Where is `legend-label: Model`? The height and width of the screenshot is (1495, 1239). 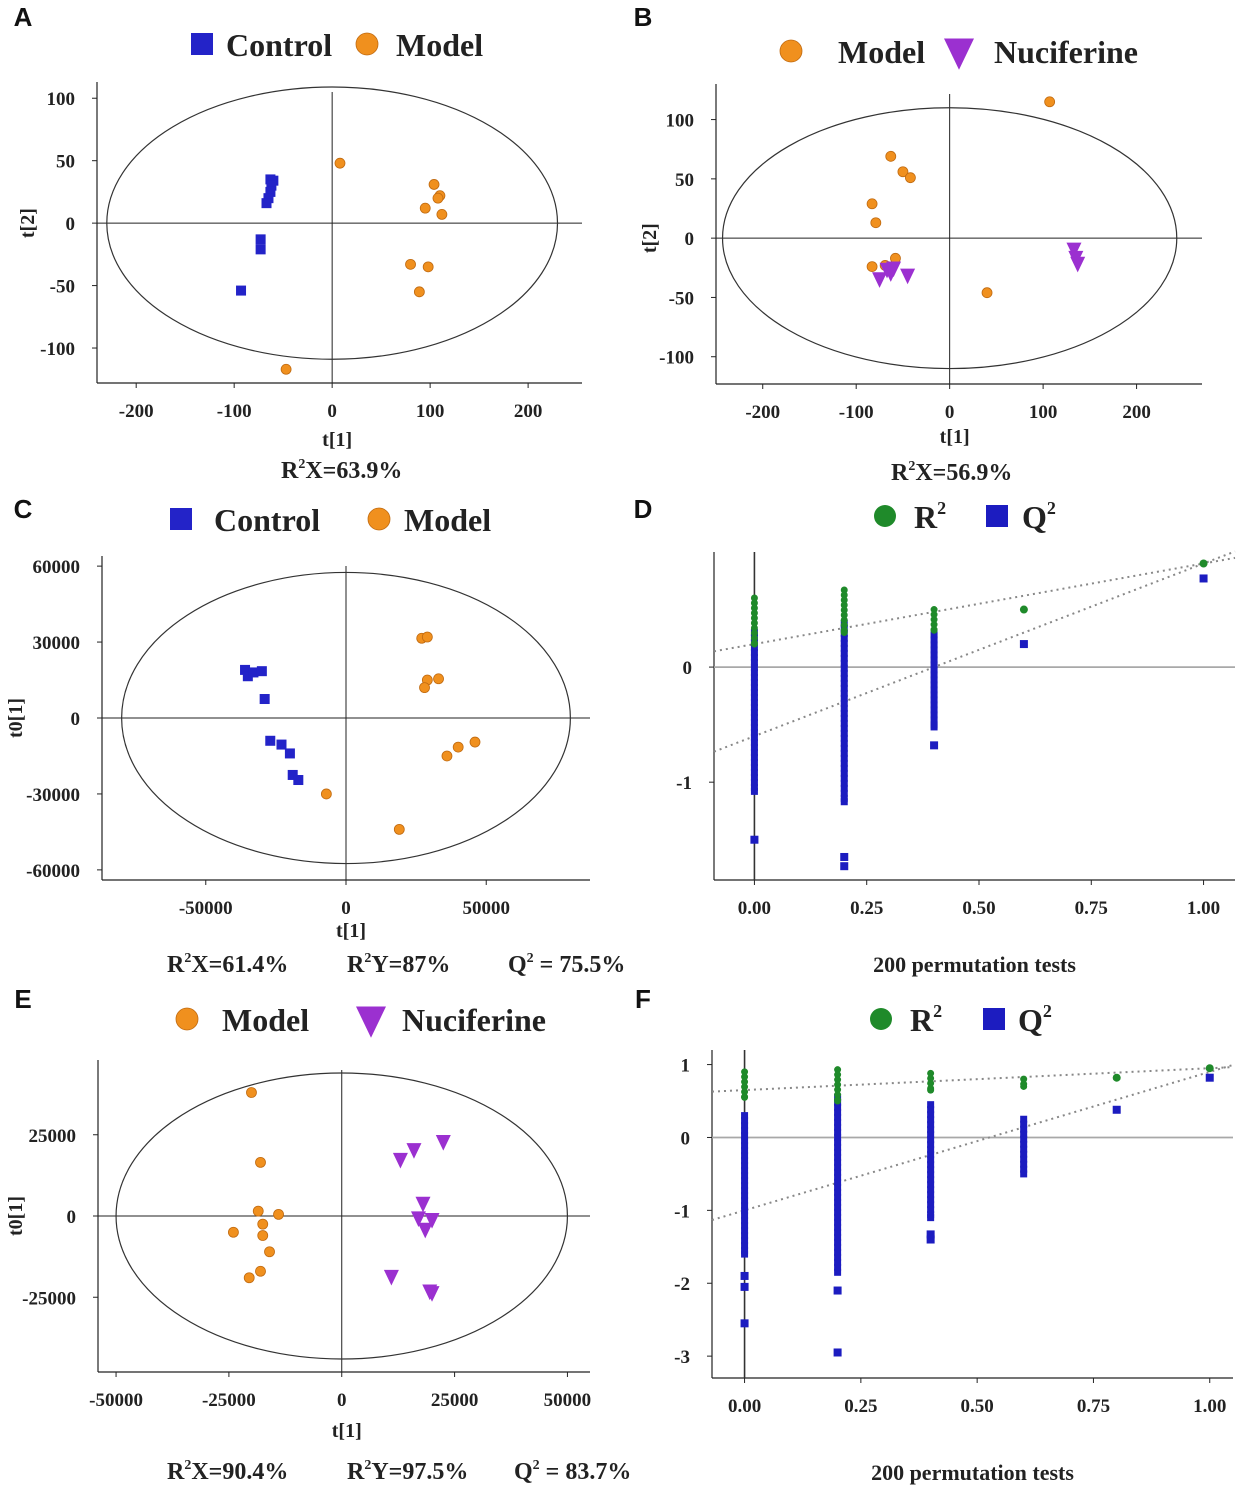 legend-label: Model is located at coordinates (881, 52).